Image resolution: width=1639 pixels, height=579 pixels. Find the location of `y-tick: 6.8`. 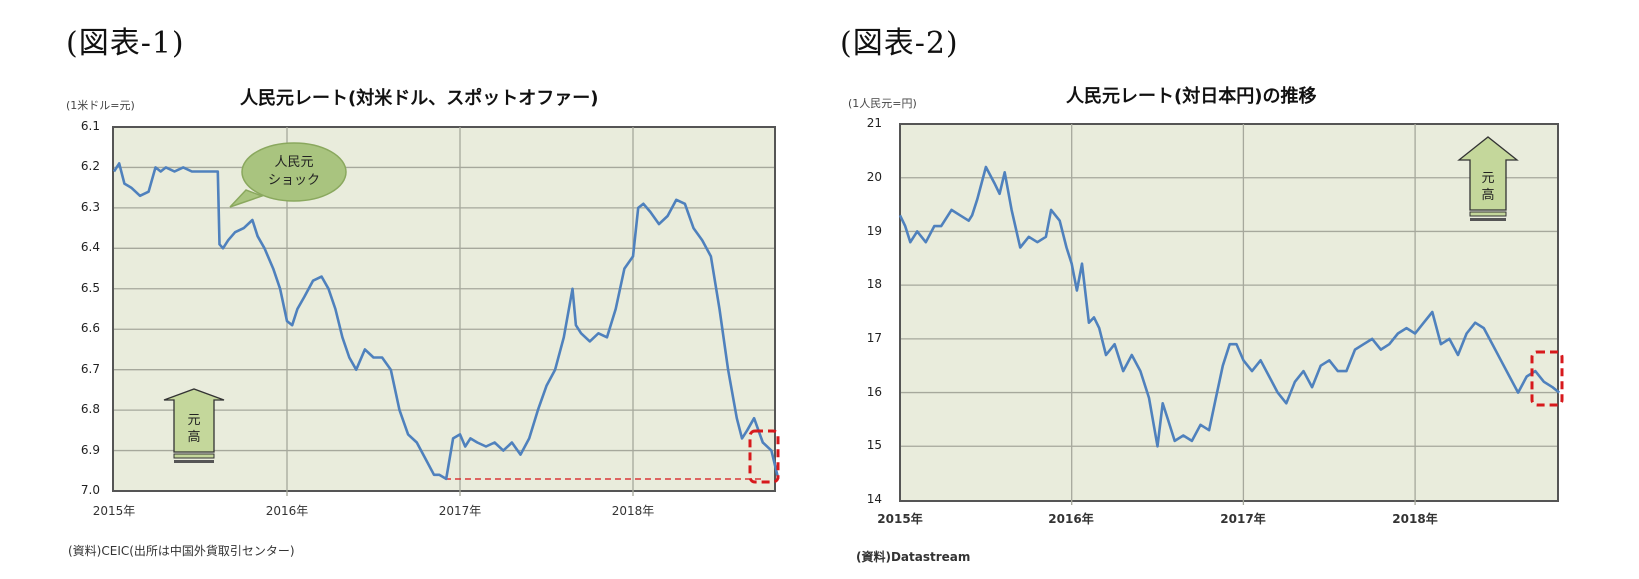

y-tick: 6.8 is located at coordinates (90, 409).